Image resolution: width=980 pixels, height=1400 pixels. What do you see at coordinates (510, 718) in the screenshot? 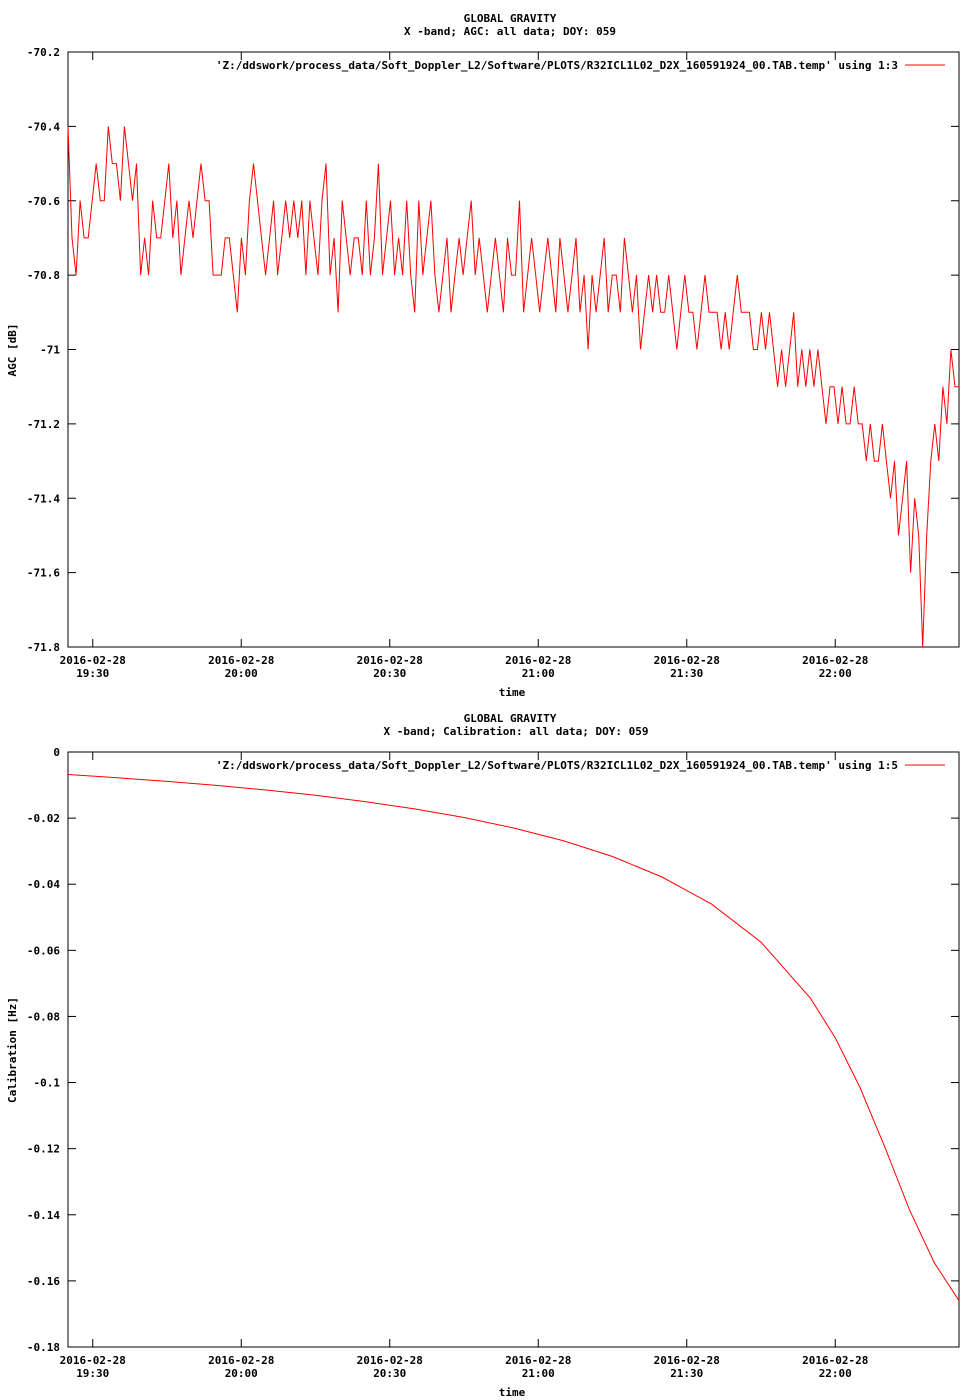
I see `calibration-chart-title: GLOBAL GRAVITY` at bounding box center [510, 718].